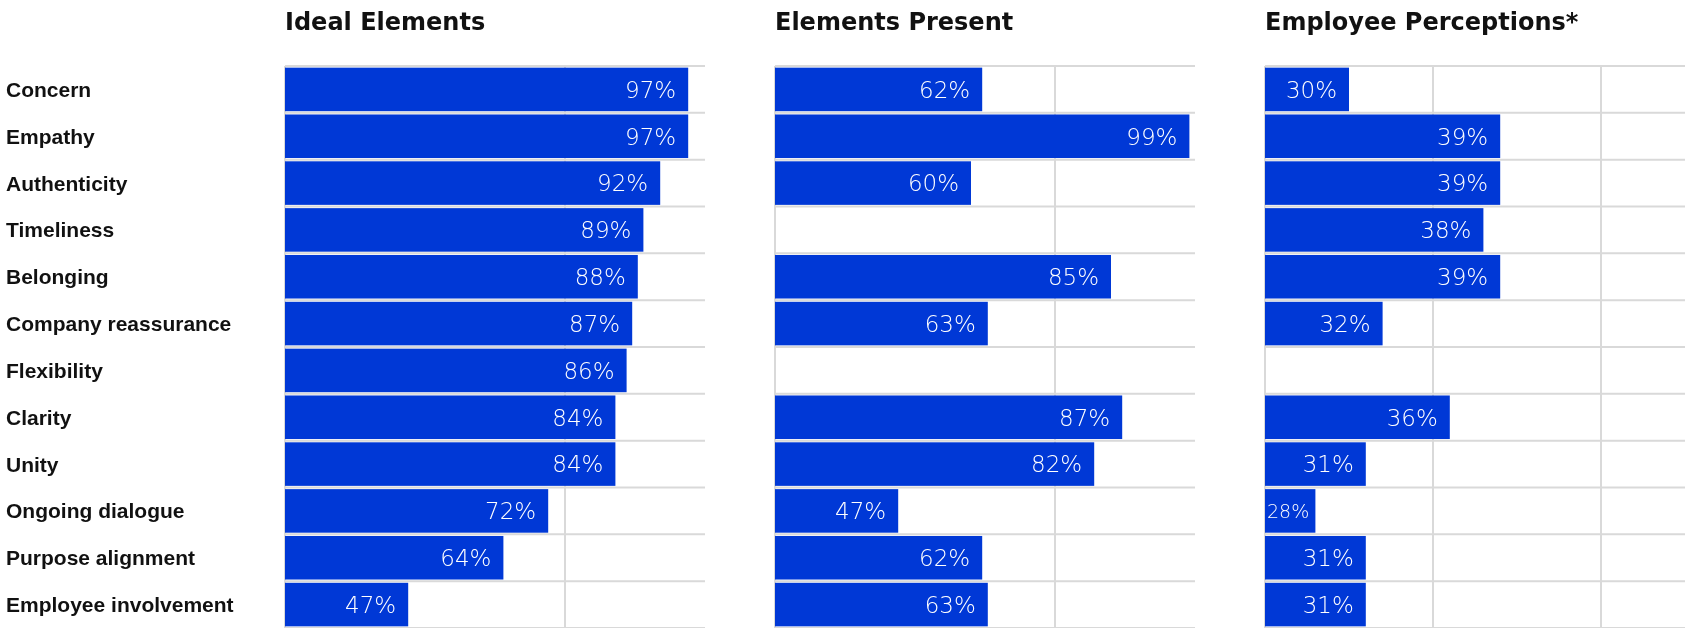  Describe the element at coordinates (57, 277) in the screenshot. I see `y-tick-label: Belonging` at that location.